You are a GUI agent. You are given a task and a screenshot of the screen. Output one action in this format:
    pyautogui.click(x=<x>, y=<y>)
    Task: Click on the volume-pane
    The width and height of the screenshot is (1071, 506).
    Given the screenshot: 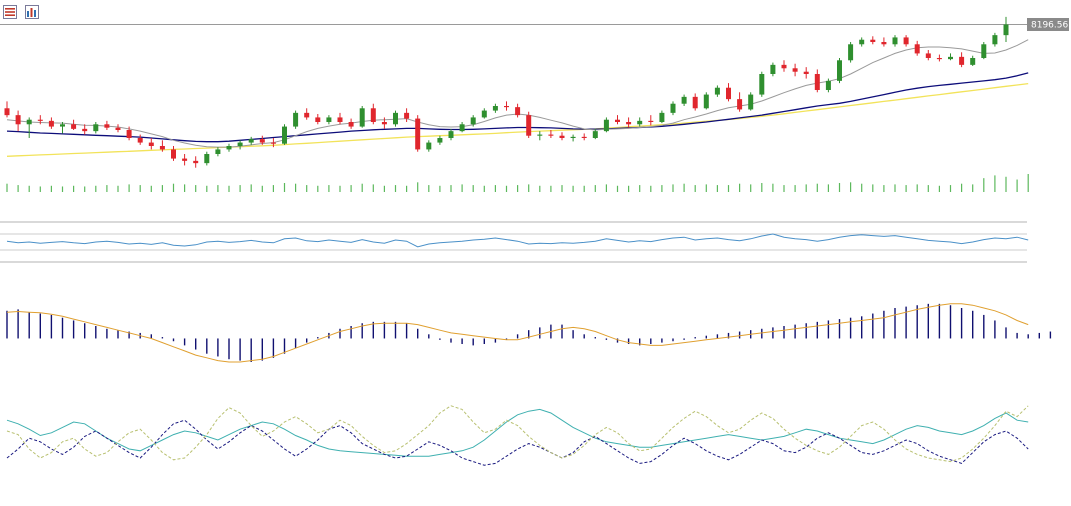 What is the action you would take?
    pyautogui.click(x=517, y=183)
    